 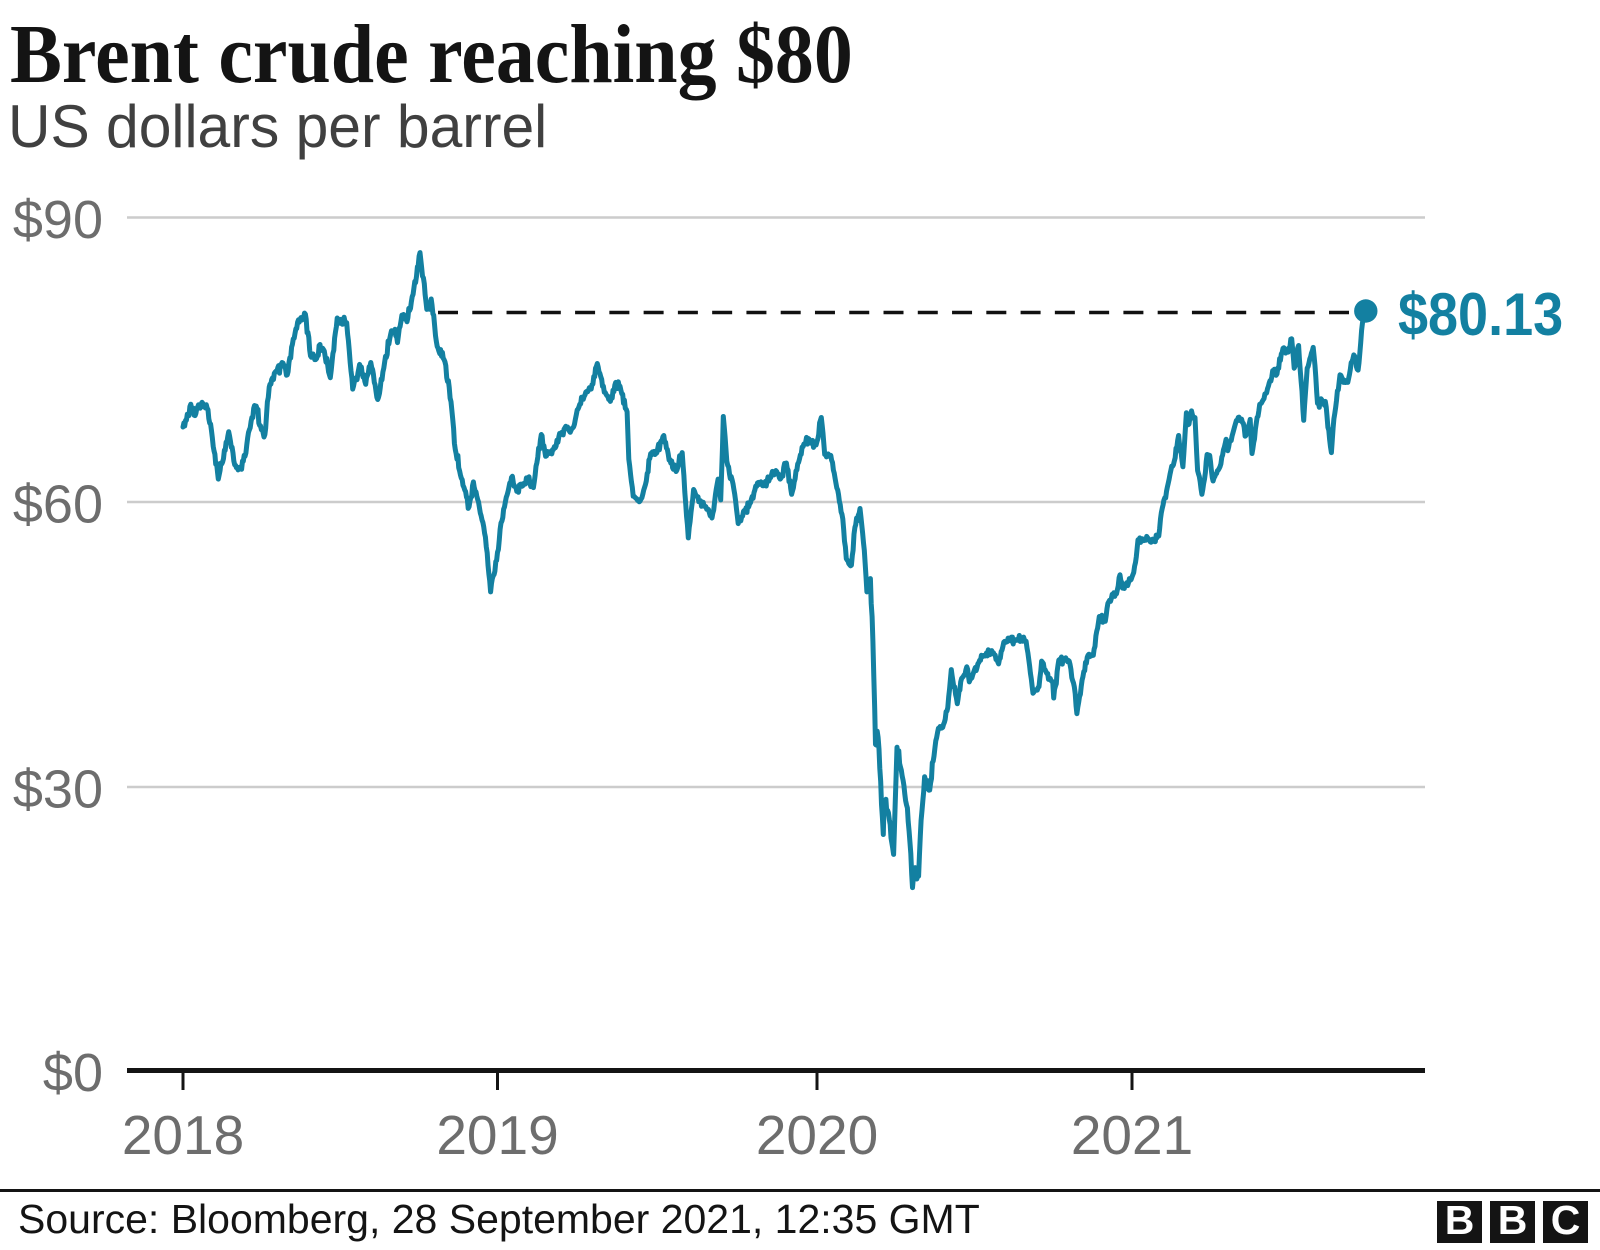 I want to click on svg-text: 2020, so click(x=817, y=1135).